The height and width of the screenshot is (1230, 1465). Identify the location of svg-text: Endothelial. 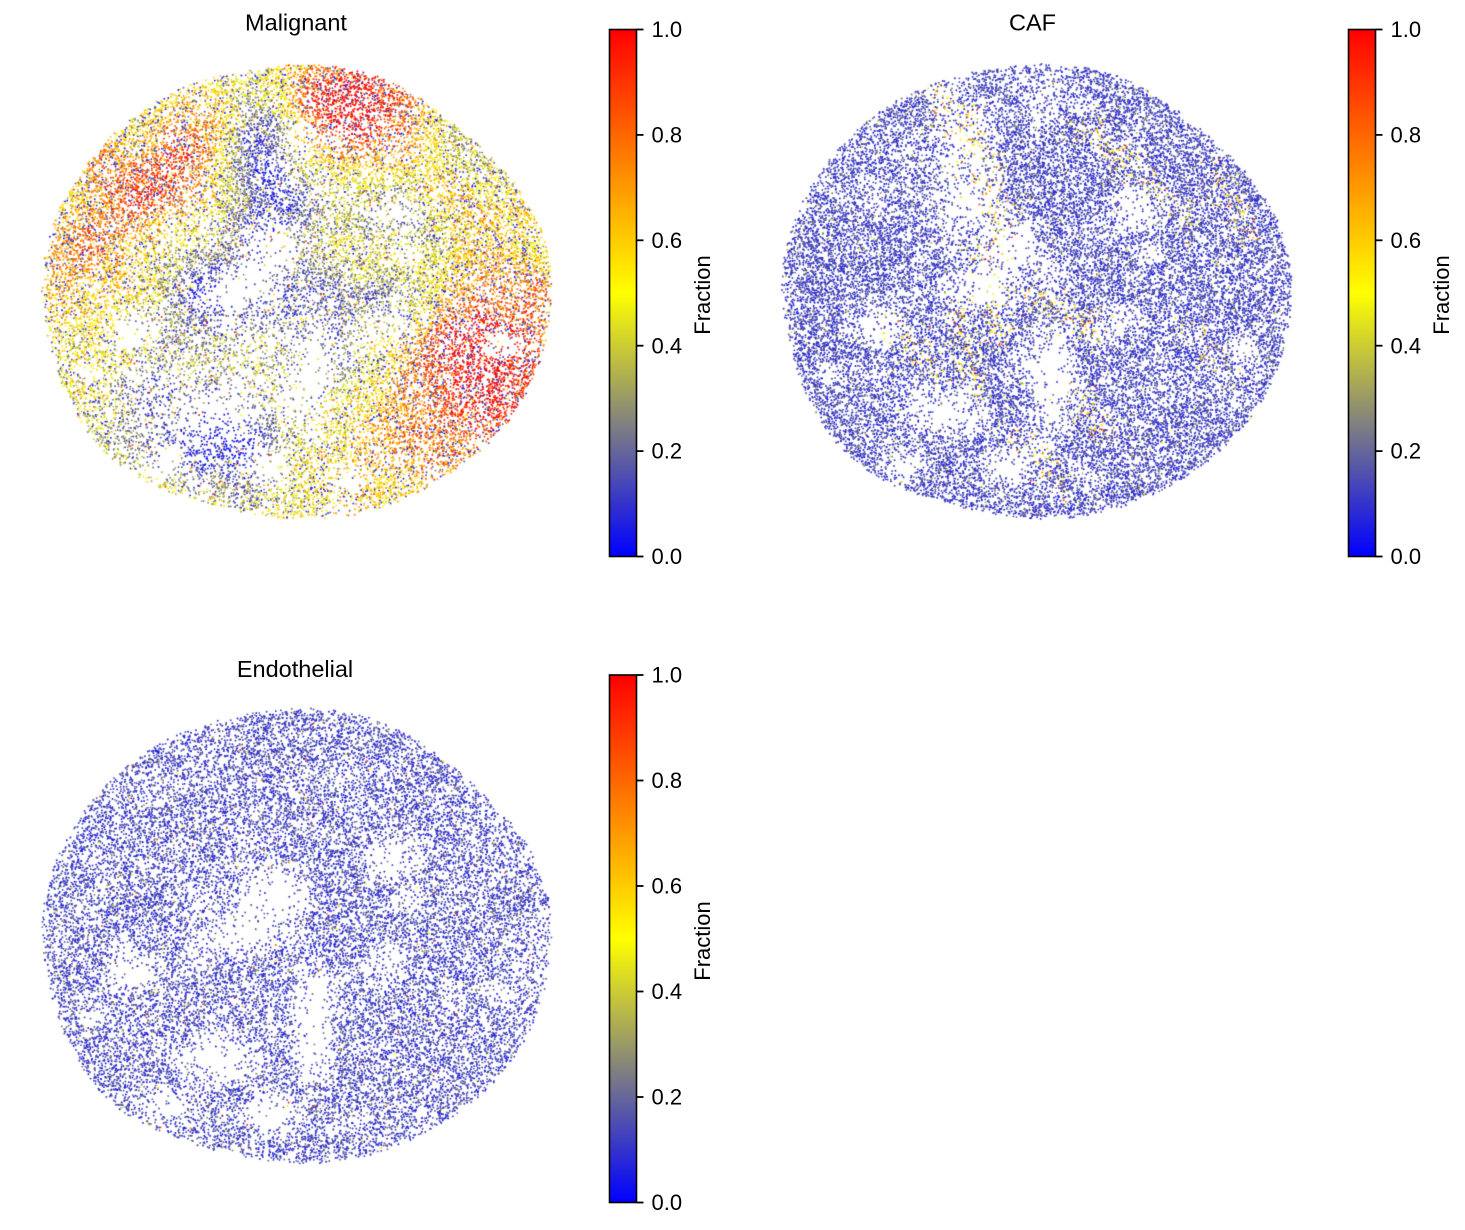
(295, 669).